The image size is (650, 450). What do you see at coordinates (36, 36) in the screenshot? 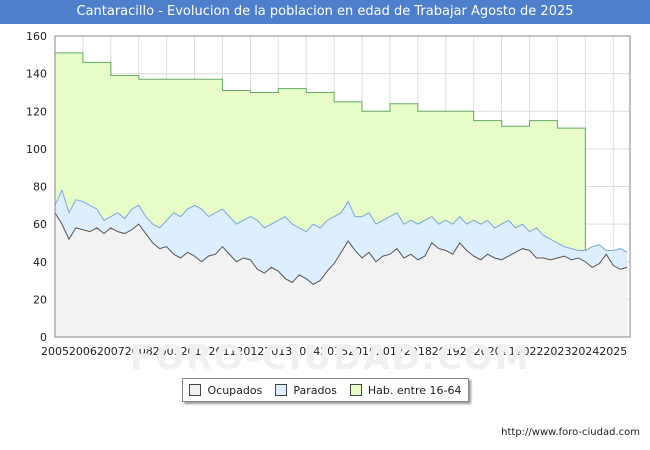
I see `y-tick-label-8: 160` at bounding box center [36, 36].